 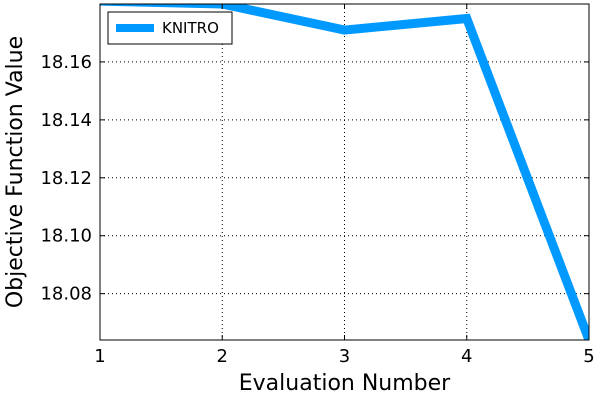 I want to click on x-tick-label: 2, so click(x=222, y=356).